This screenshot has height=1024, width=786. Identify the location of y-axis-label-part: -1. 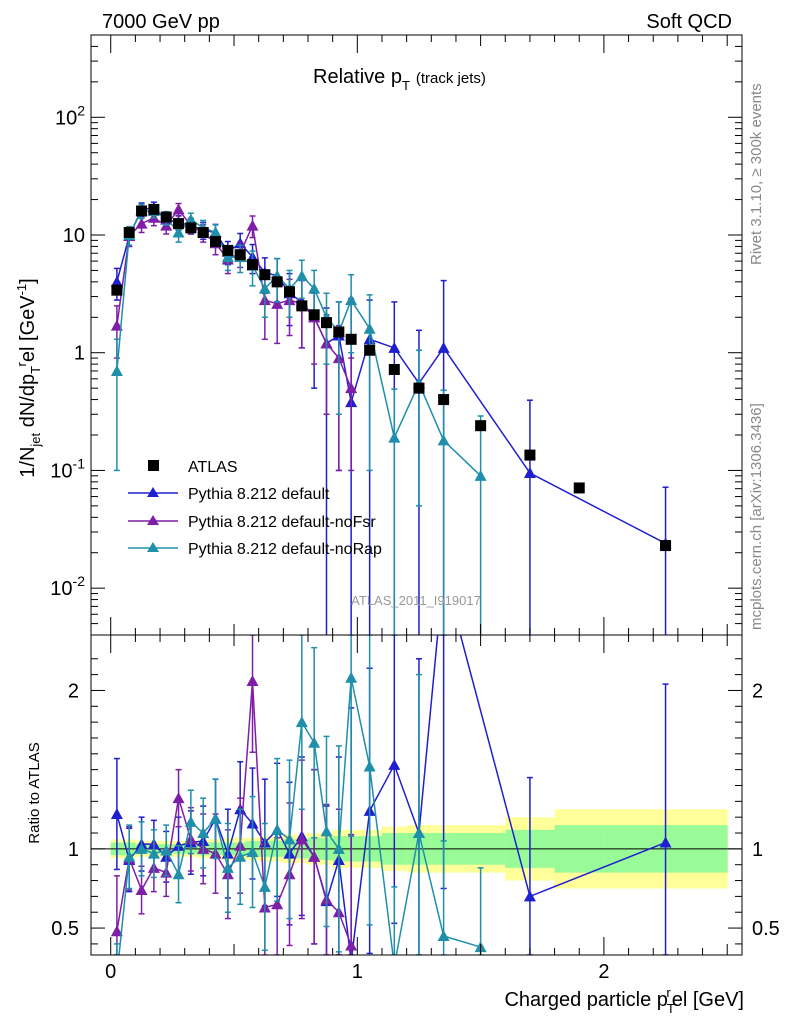
(21, 290).